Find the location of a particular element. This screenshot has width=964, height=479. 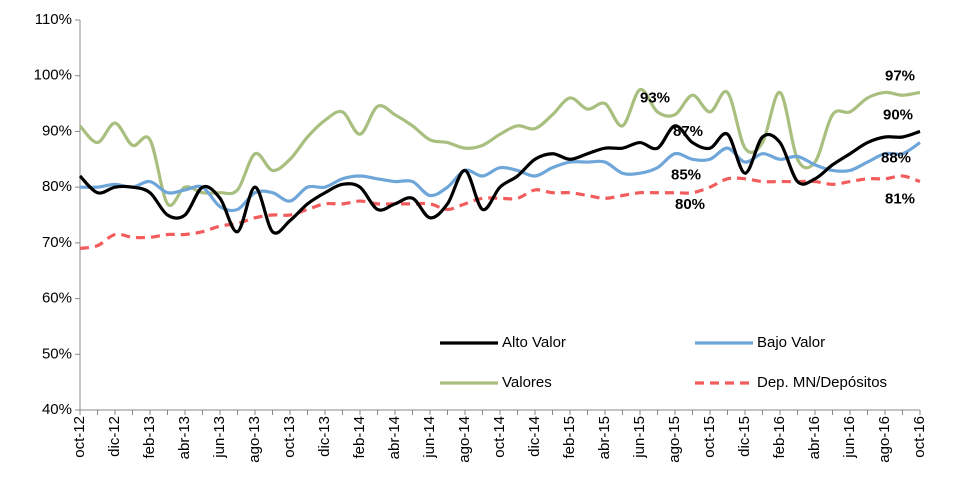

x-tick-label: feb-15 is located at coordinates (569, 437).